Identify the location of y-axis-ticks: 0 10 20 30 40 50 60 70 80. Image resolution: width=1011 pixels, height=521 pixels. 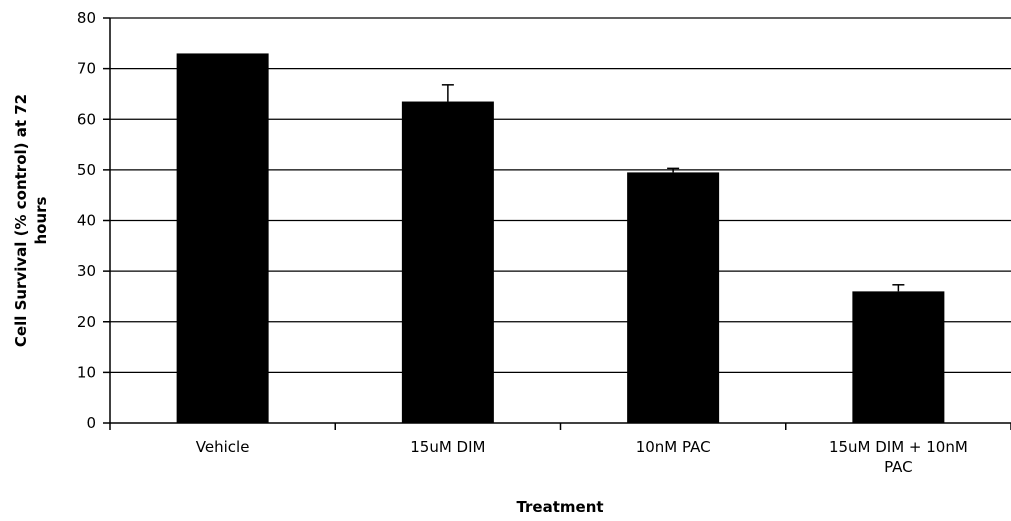
(93, 220).